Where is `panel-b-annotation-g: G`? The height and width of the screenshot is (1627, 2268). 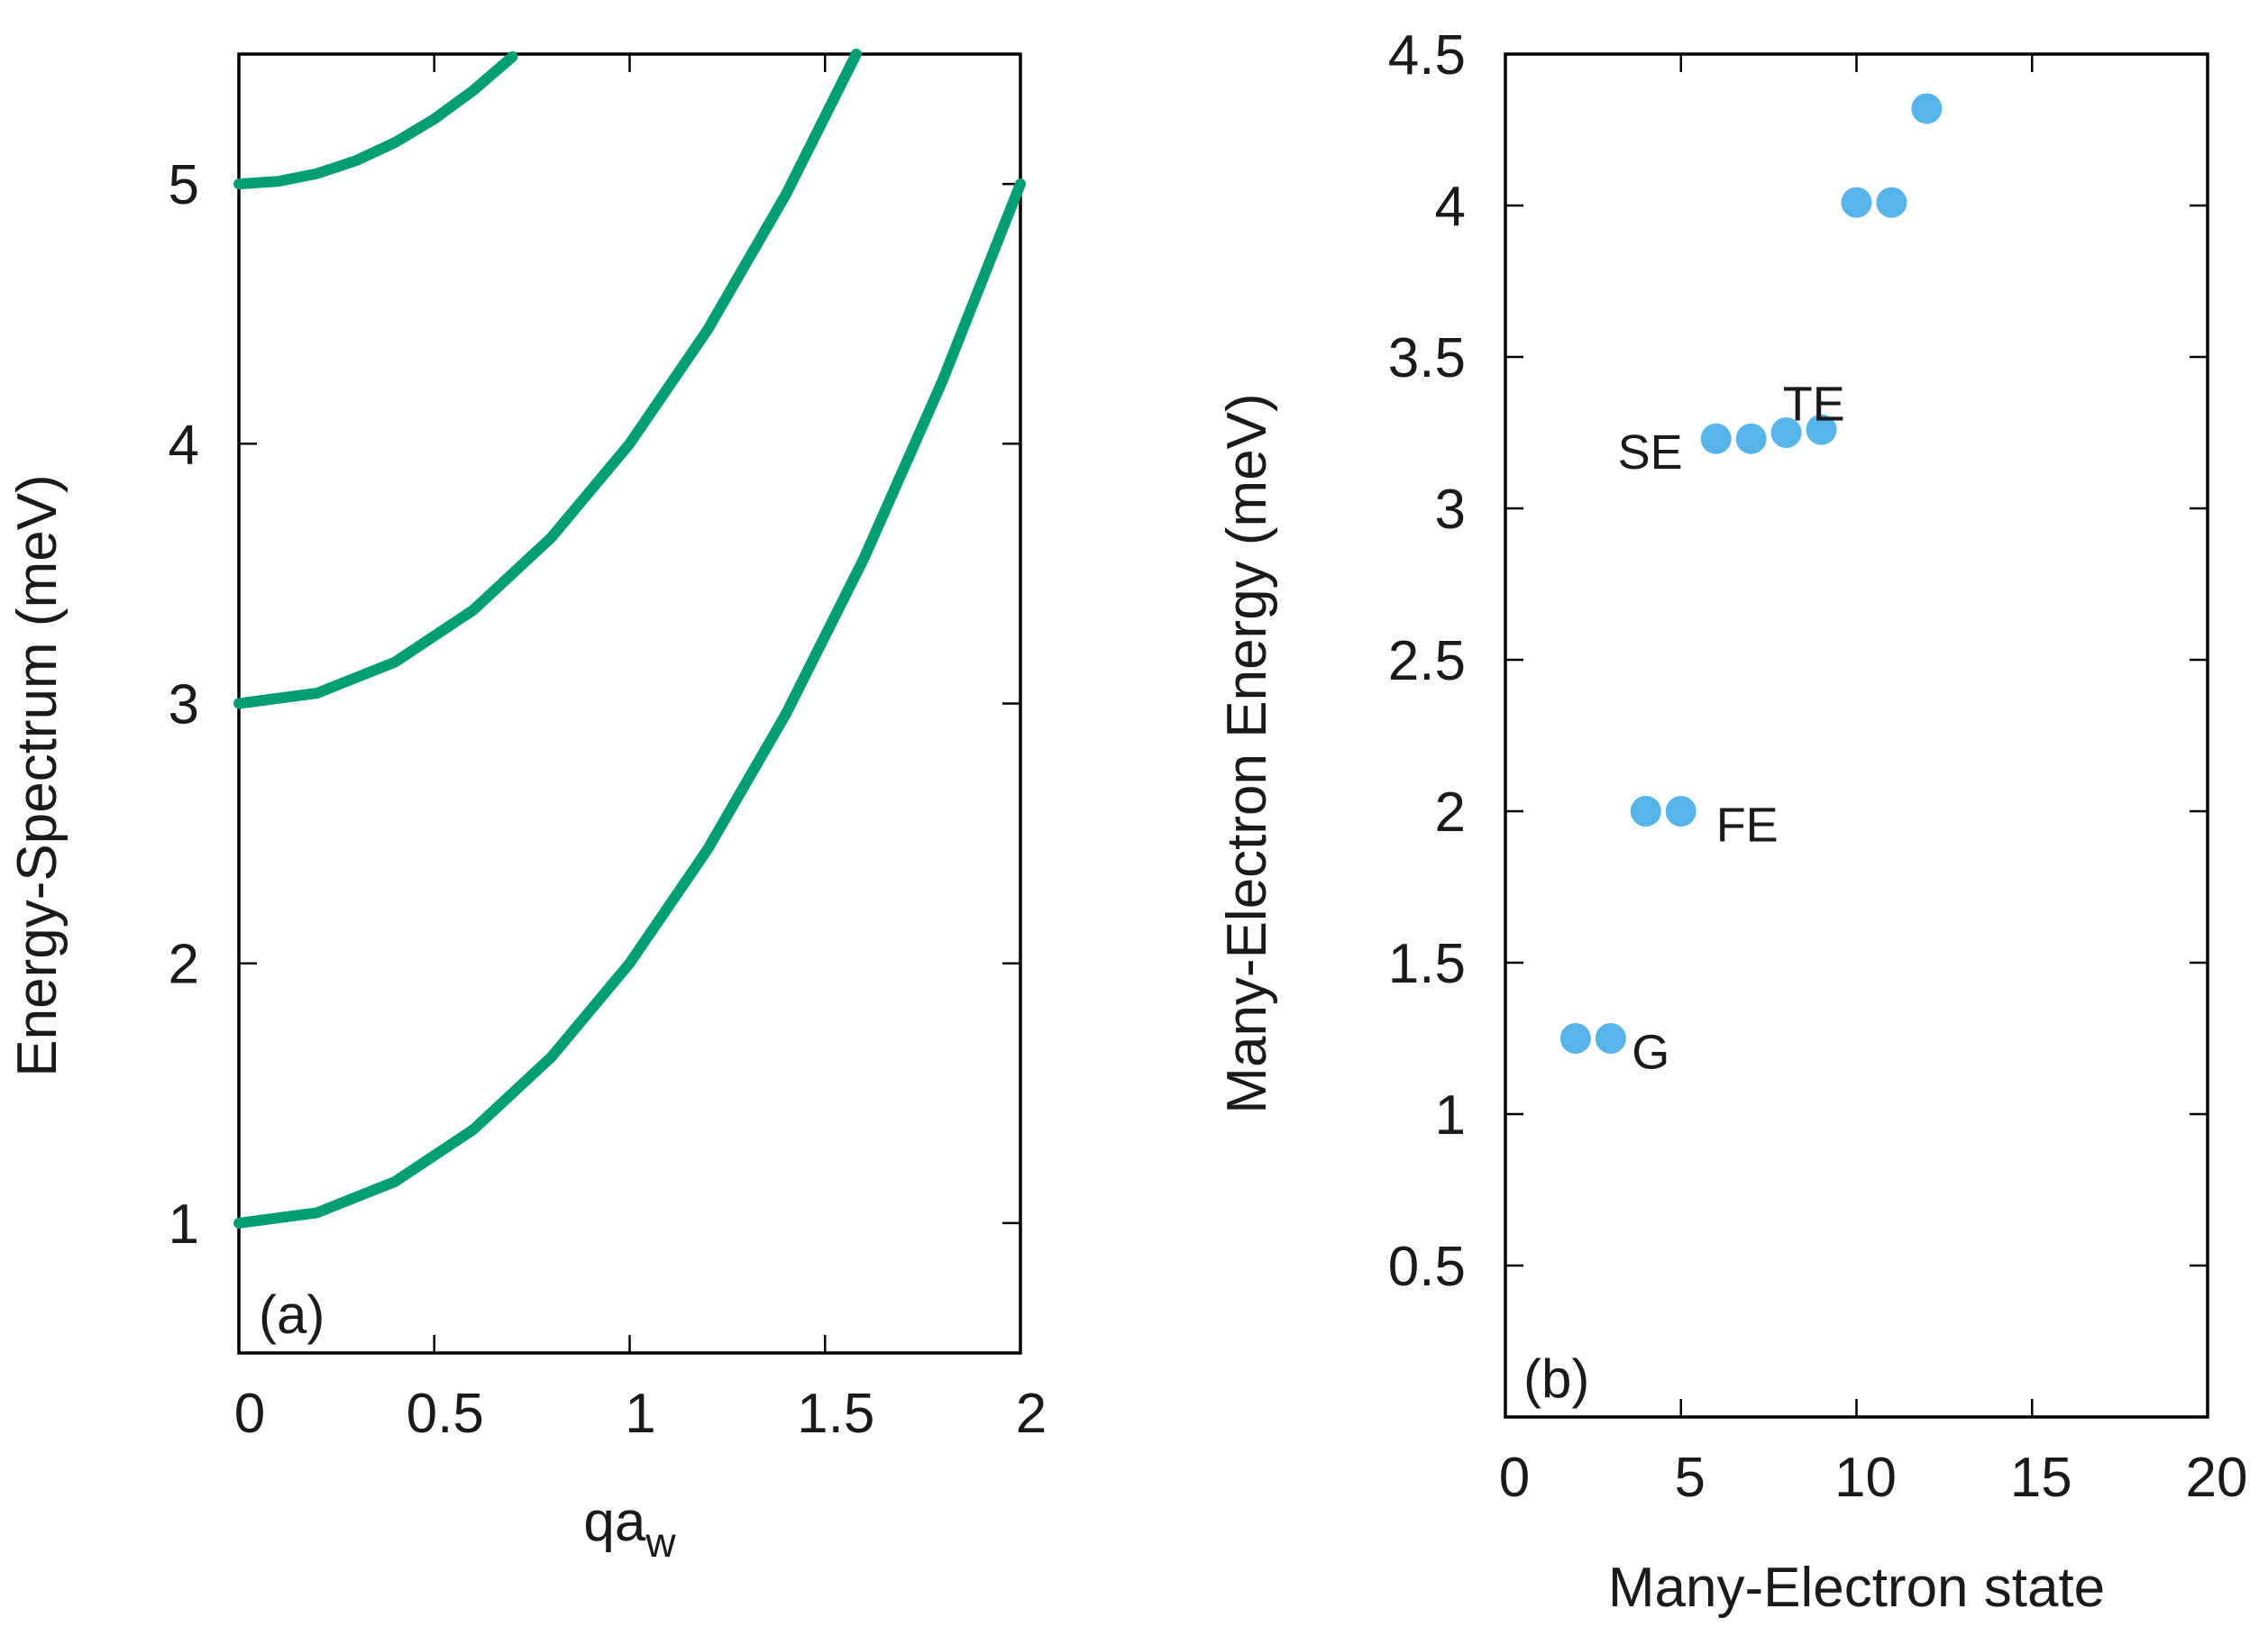 panel-b-annotation-g: G is located at coordinates (1651, 1052).